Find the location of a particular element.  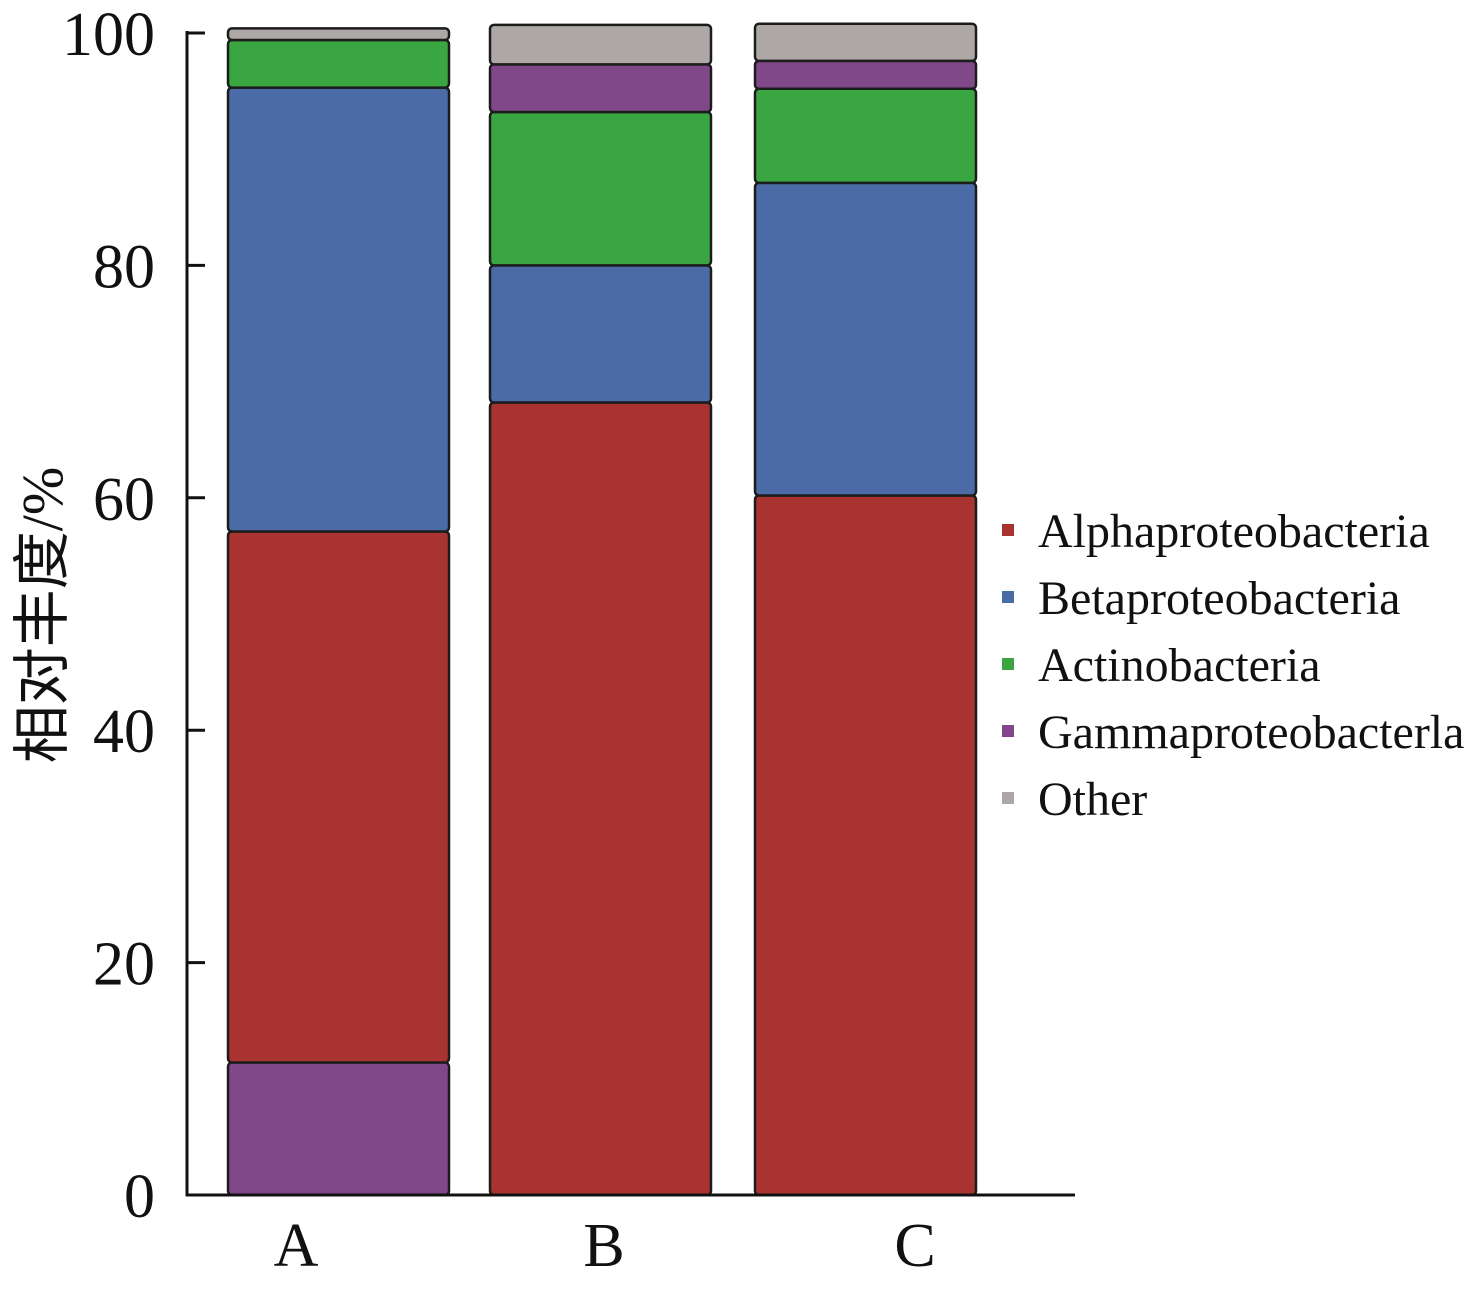

bar-segment-c-alphaproteobacteria is located at coordinates (865, 845).